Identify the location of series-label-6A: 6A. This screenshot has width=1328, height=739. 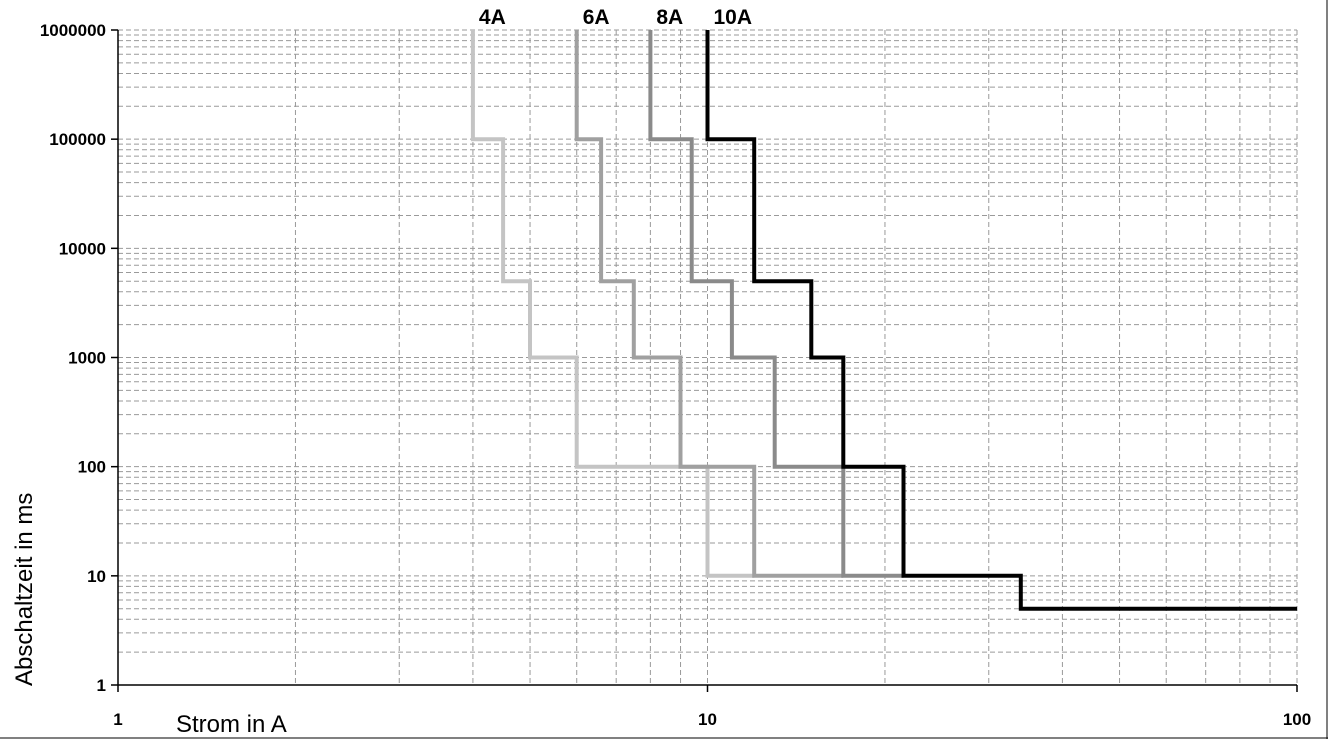
(596, 17).